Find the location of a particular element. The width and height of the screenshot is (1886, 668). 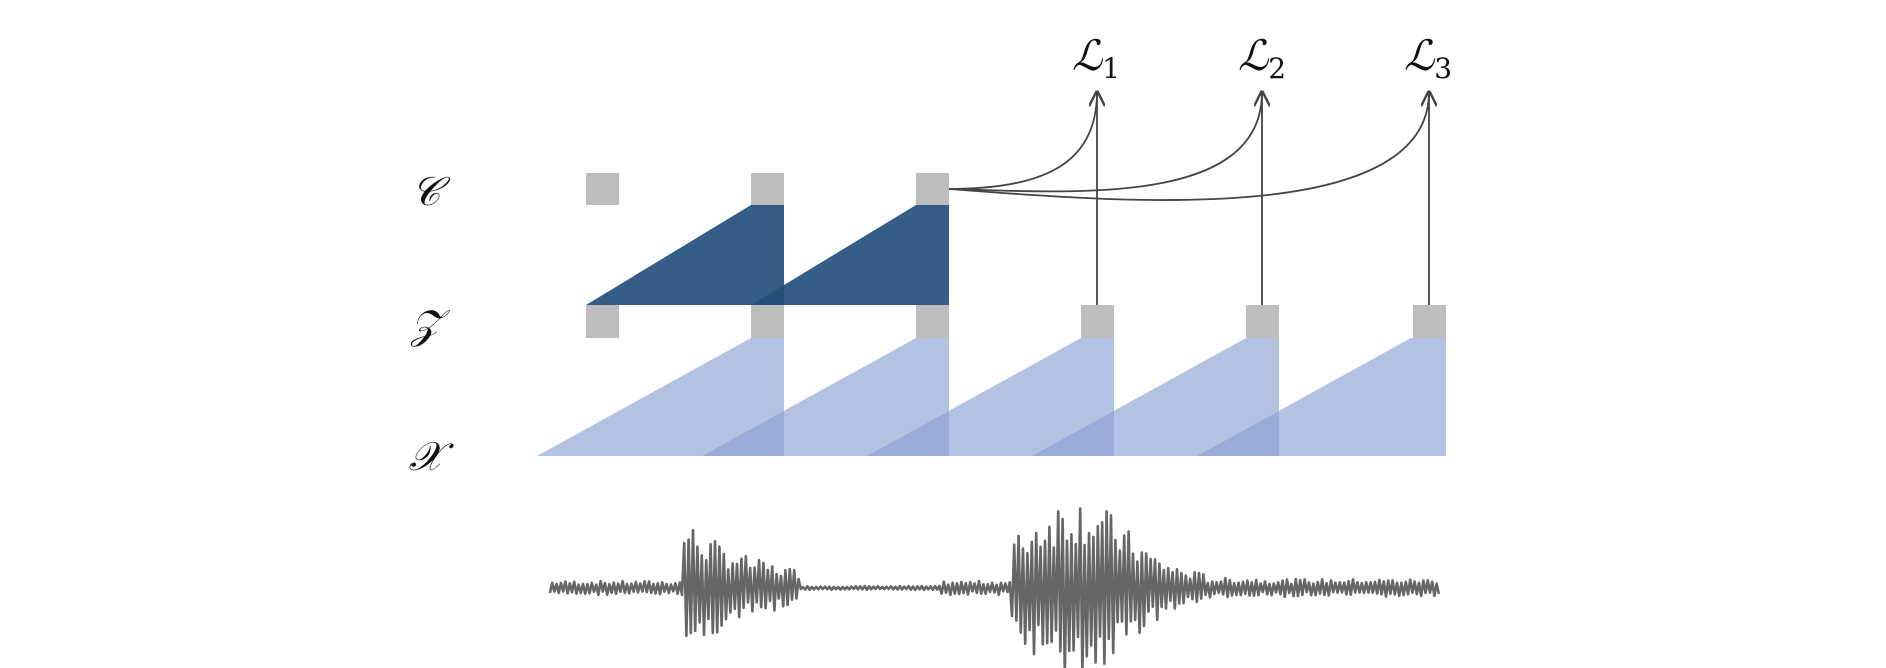

loss-arrows is located at coordinates (1188, 198).